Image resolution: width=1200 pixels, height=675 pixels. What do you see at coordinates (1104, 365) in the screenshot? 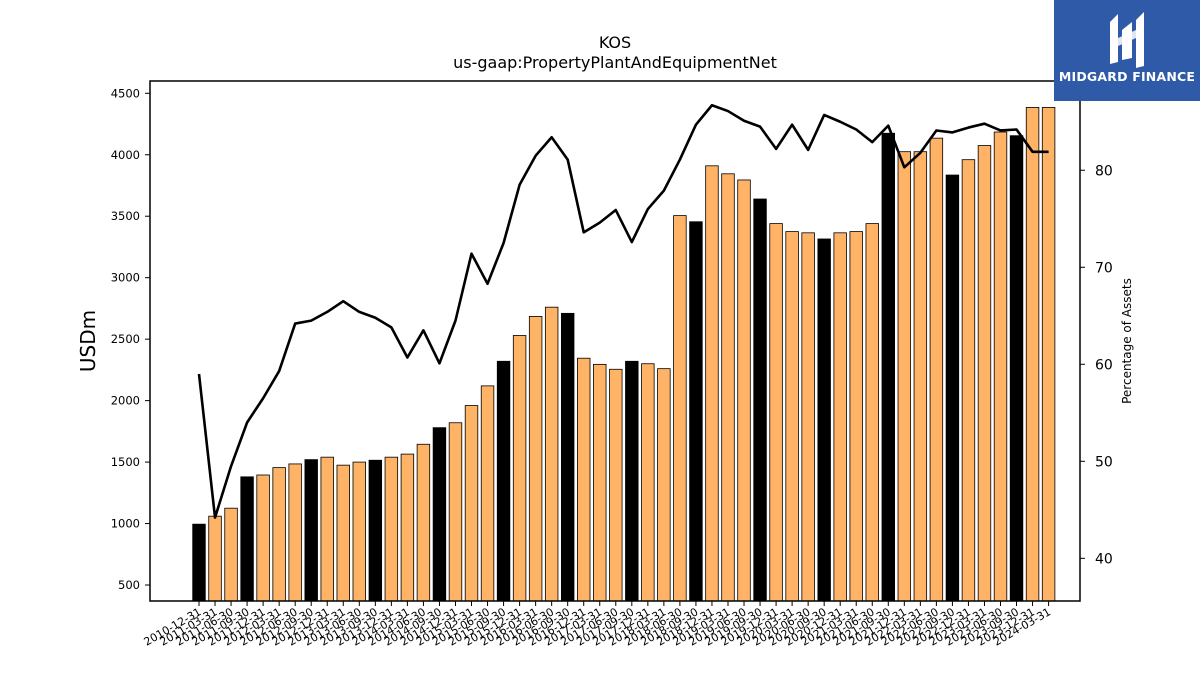
I see `y-right-tick-label: 60` at bounding box center [1104, 365].